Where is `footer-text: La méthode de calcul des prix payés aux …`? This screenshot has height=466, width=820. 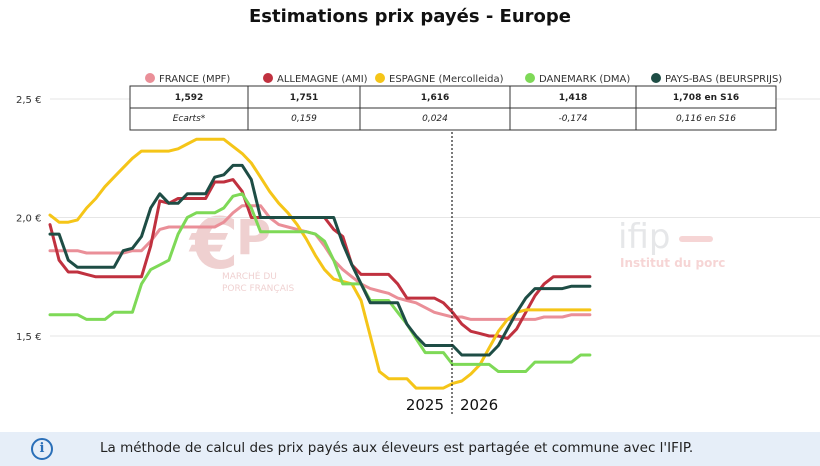 footer-text: La méthode de calcul des prix payés aux … is located at coordinates (397, 448).